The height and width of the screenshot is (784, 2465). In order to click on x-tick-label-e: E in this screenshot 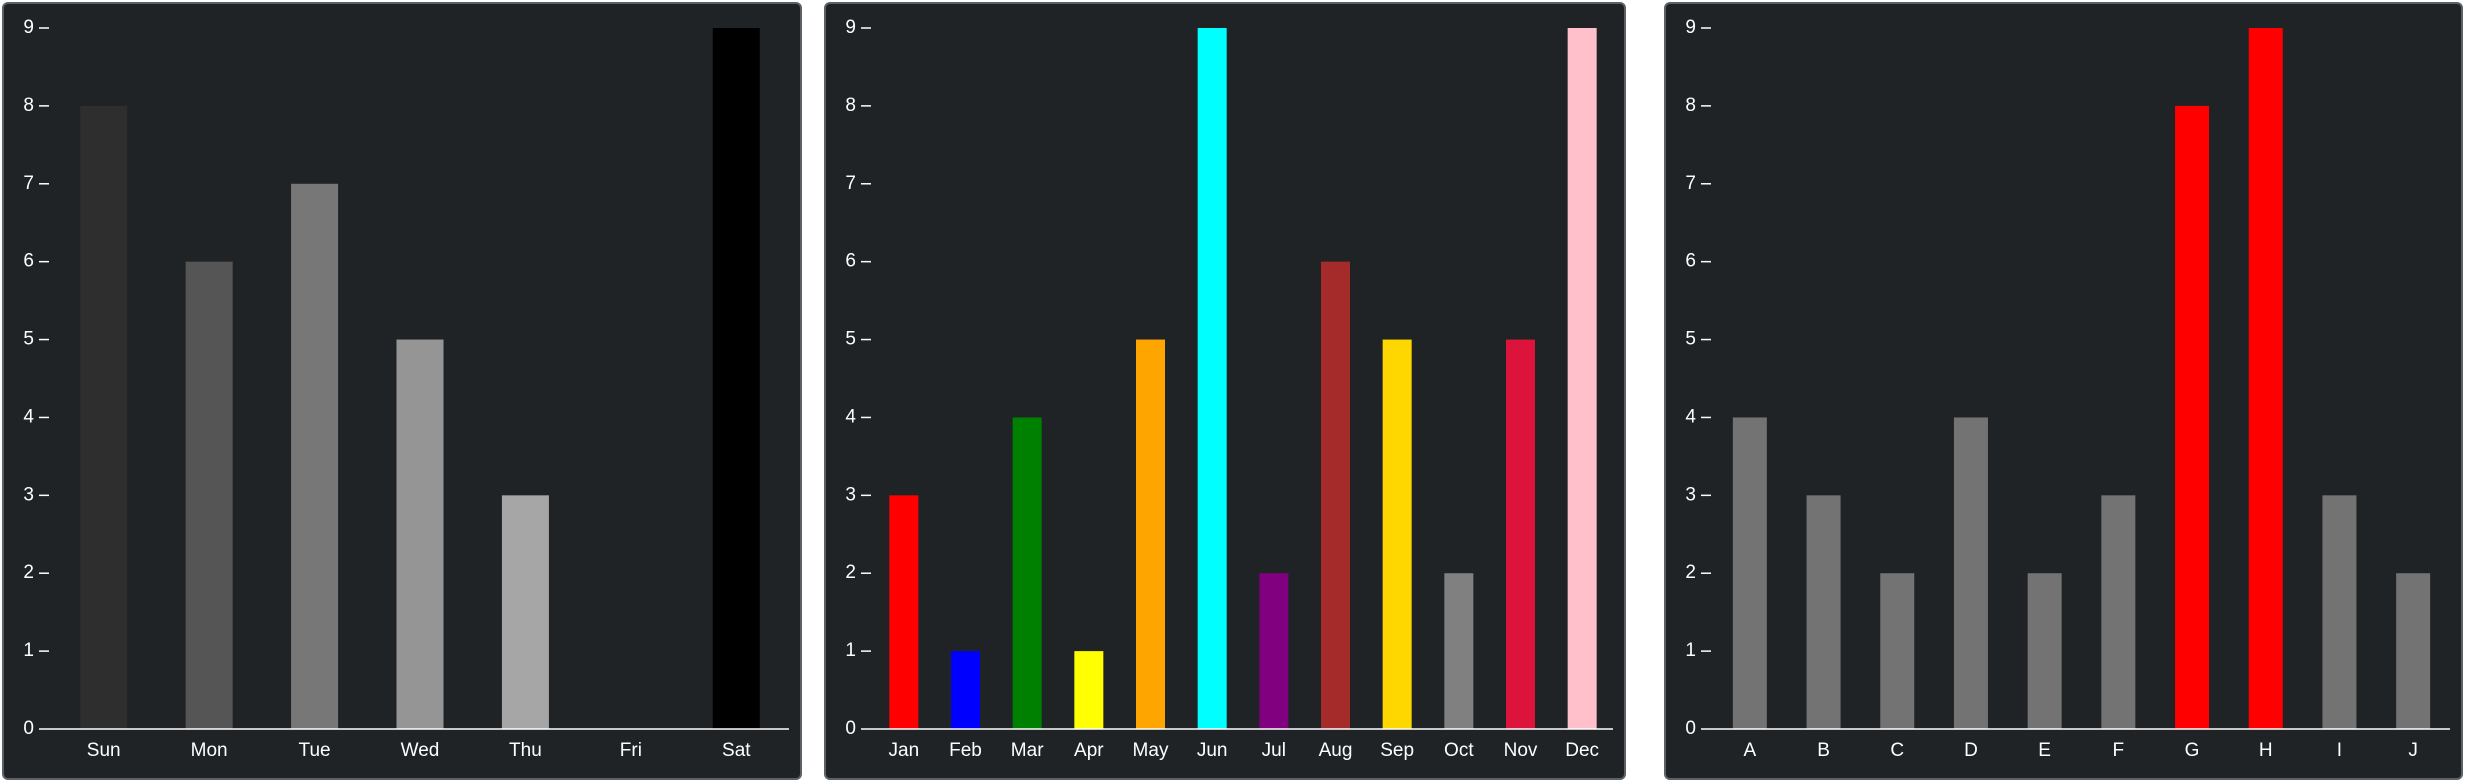, I will do `click(2044, 750)`.